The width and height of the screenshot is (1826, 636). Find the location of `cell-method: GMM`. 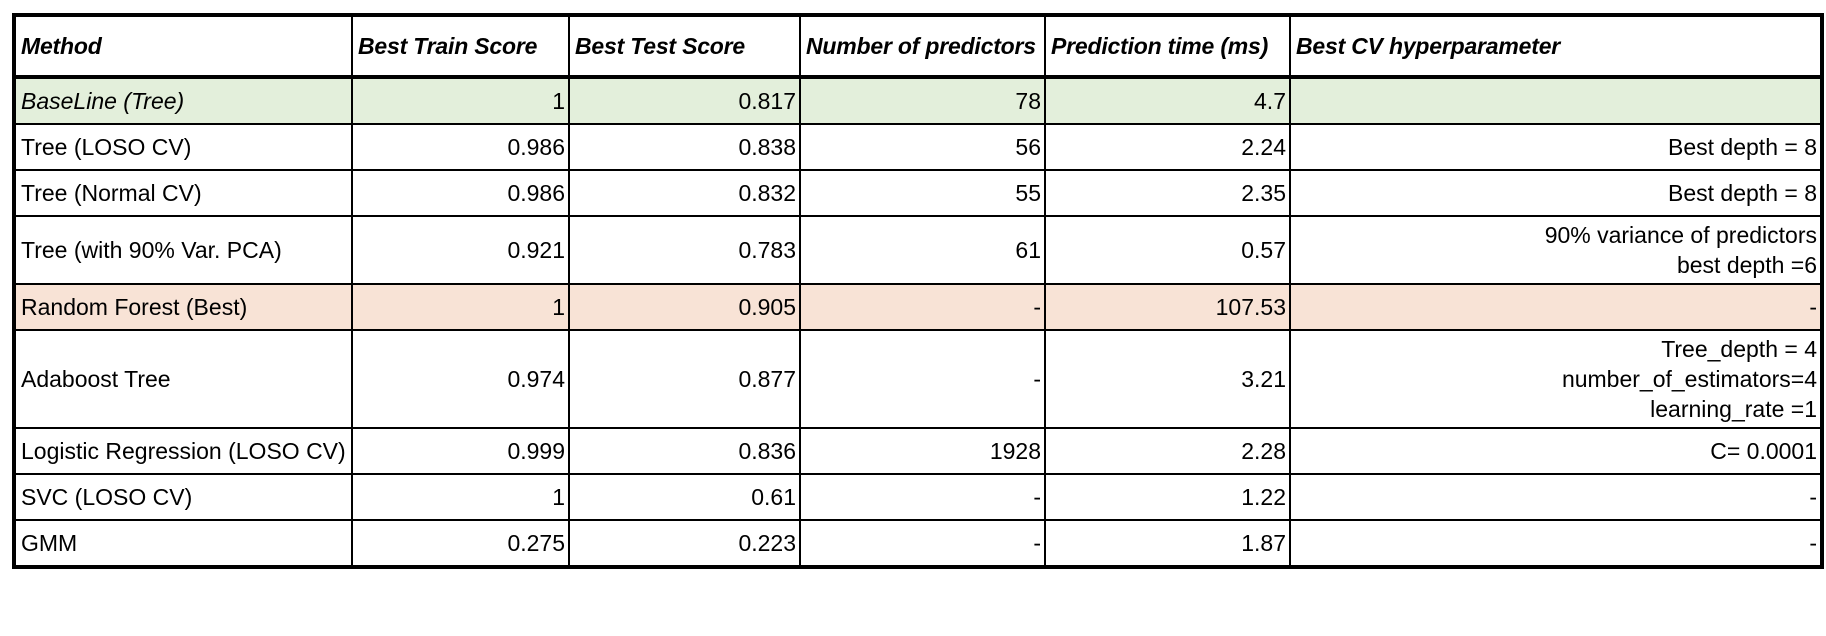

cell-method: GMM is located at coordinates (183, 543).